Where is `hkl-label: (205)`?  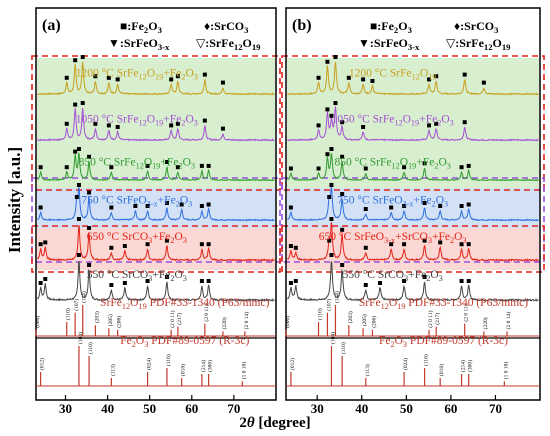 hkl-label: (205) is located at coordinates (110, 320).